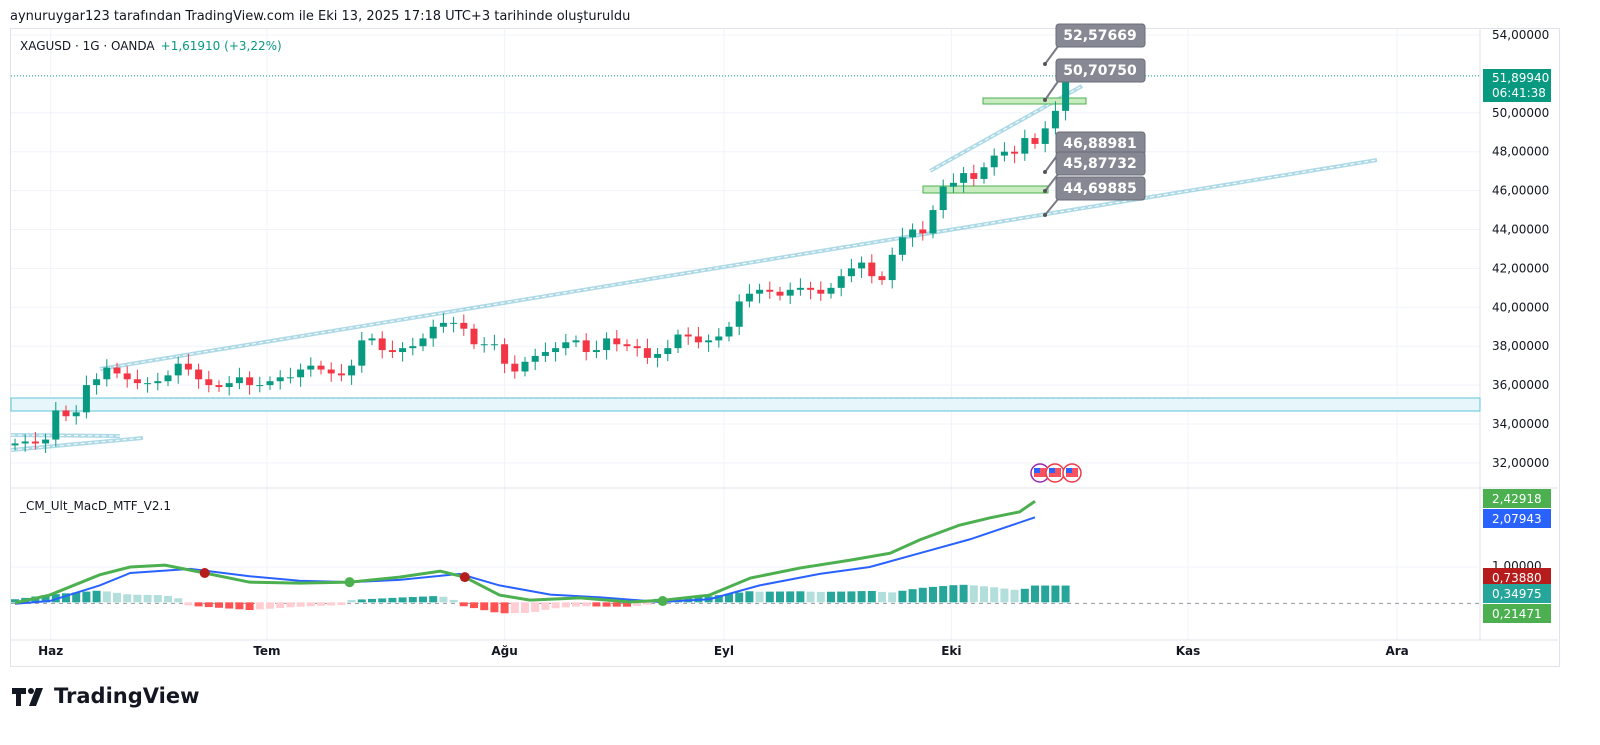 The image size is (1600, 745). What do you see at coordinates (1517, 594) in the screenshot?
I see `indicator-value-label: 0,34975` at bounding box center [1517, 594].